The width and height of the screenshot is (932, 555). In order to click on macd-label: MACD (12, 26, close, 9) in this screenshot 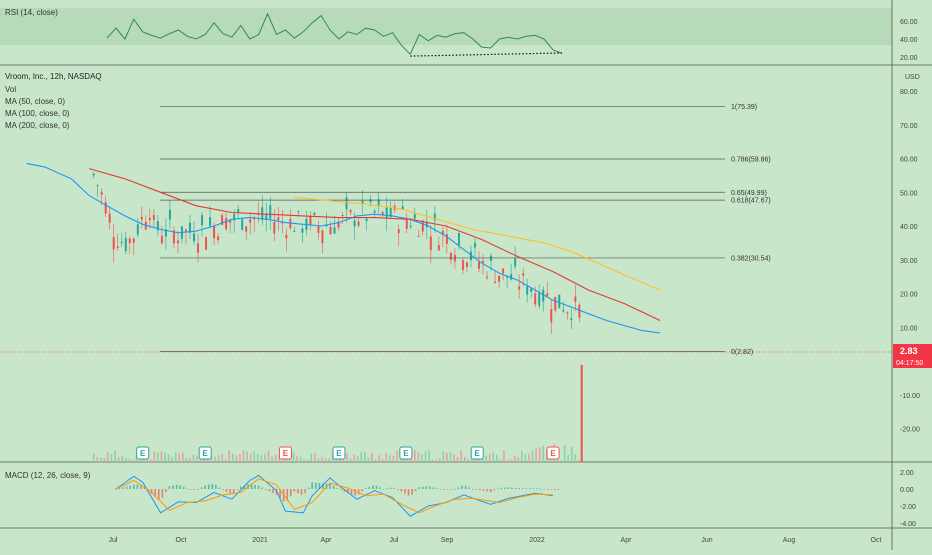, I will do `click(48, 475)`.